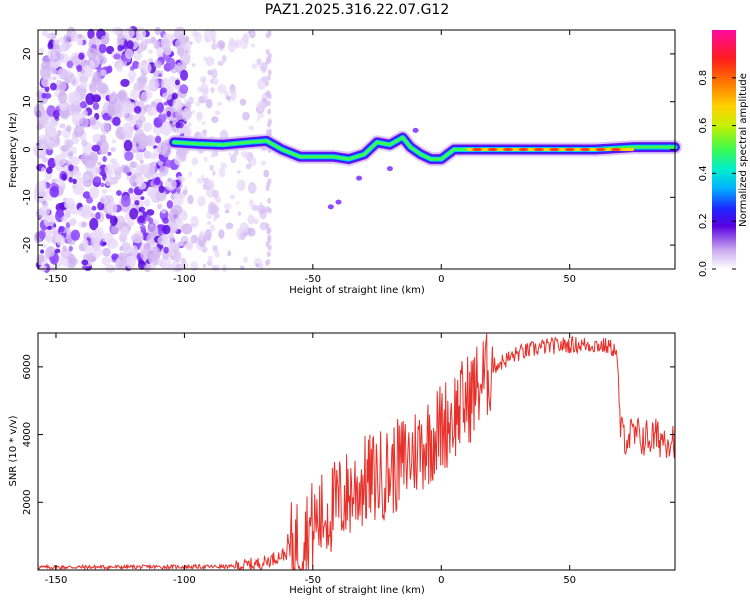  Describe the element at coordinates (27, 245) in the screenshot. I see `y-tick-label: -20` at that location.